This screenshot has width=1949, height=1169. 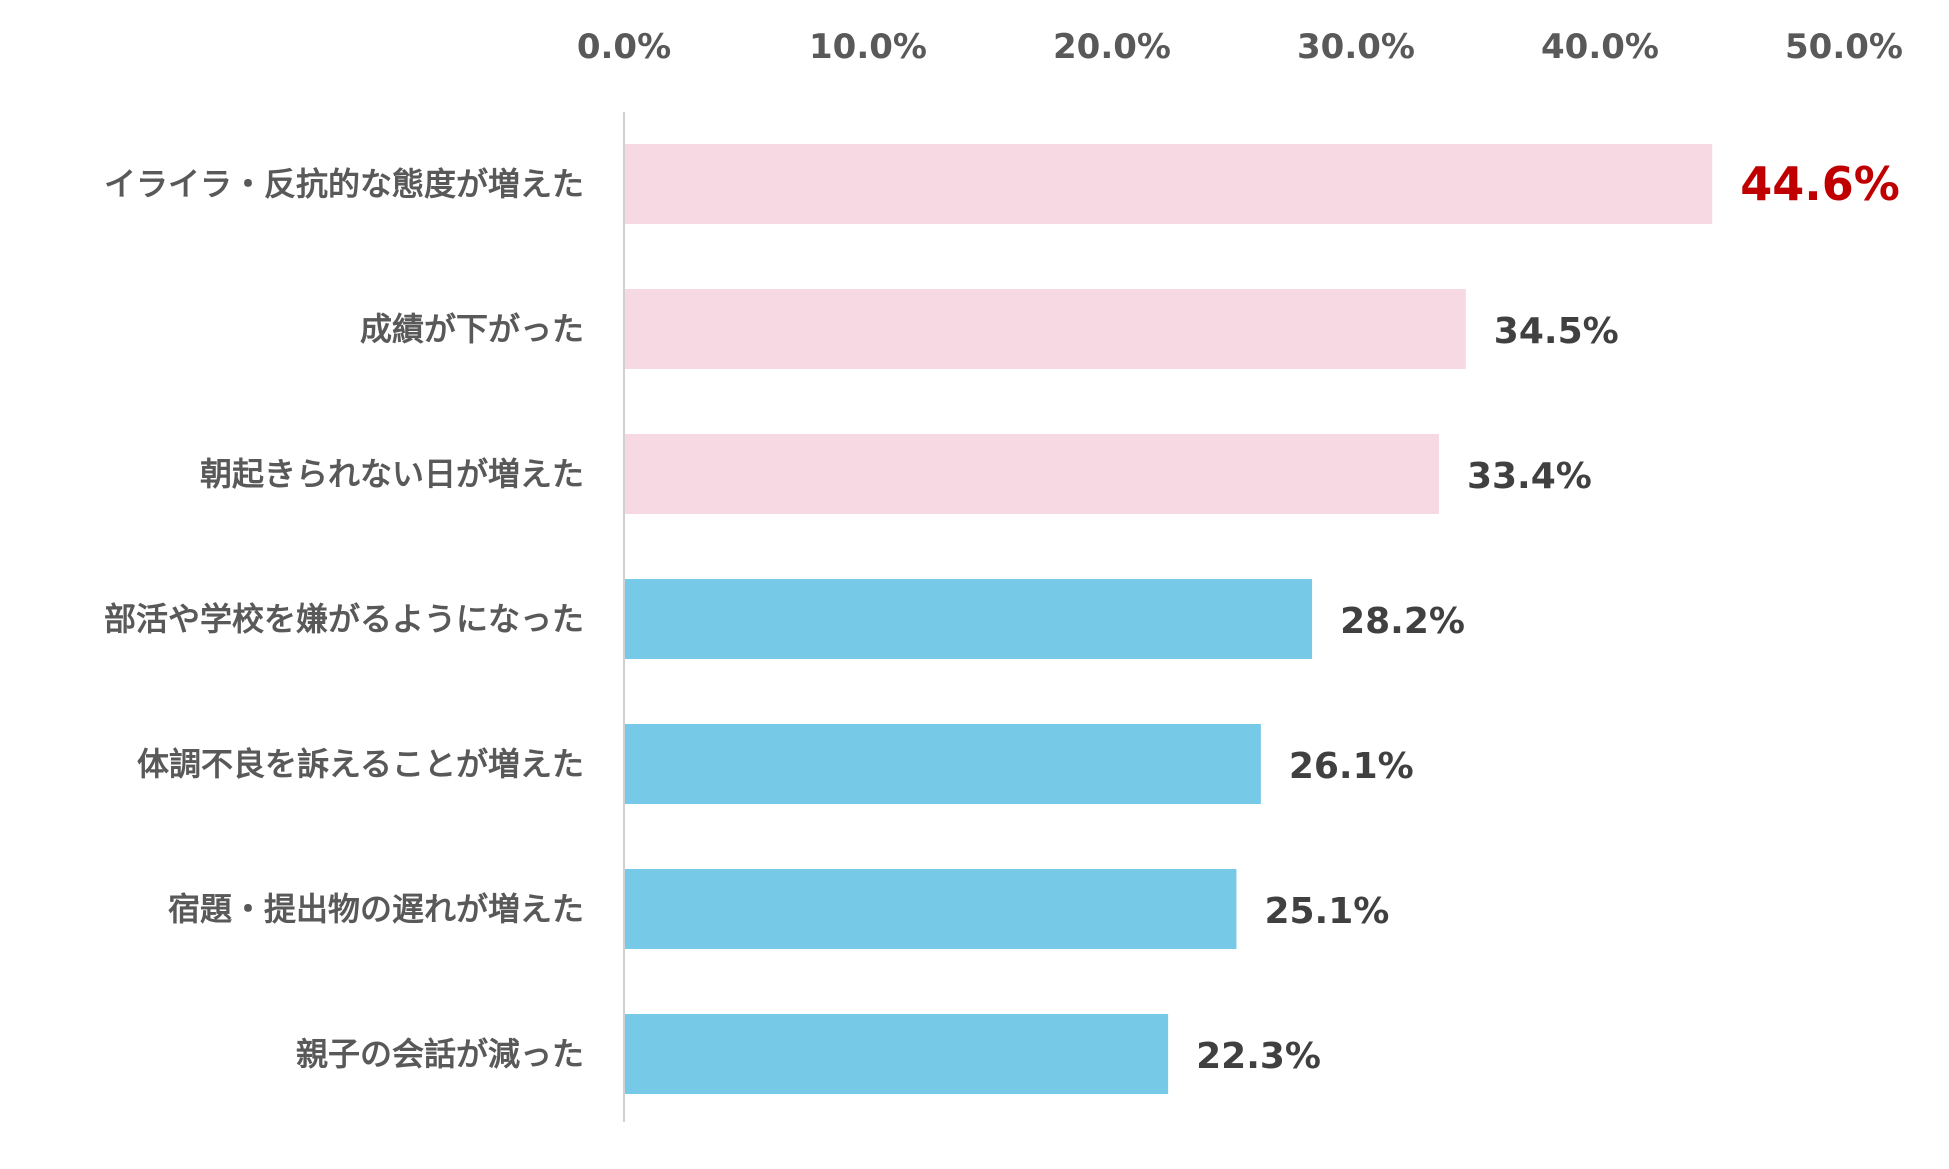 What do you see at coordinates (472, 329) in the screenshot?
I see `category-label: 成績が下がった` at bounding box center [472, 329].